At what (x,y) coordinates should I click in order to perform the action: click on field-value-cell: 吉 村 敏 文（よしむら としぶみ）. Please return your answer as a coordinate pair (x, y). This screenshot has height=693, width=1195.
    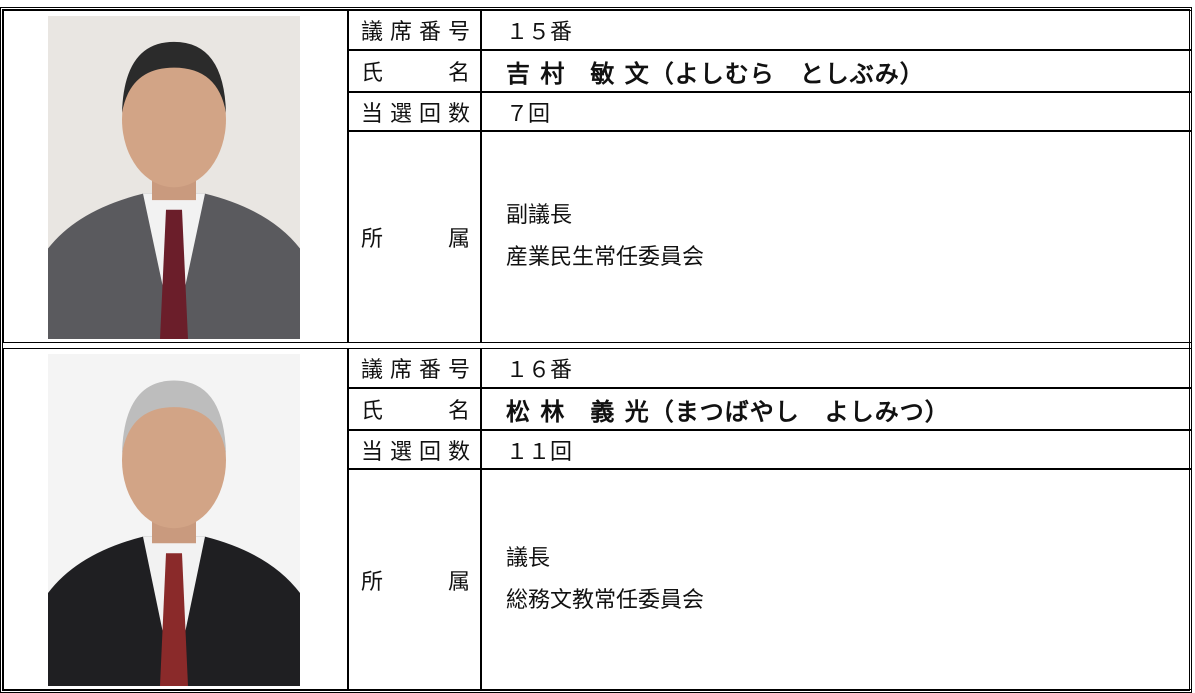
    Looking at the image, I should click on (836, 71).